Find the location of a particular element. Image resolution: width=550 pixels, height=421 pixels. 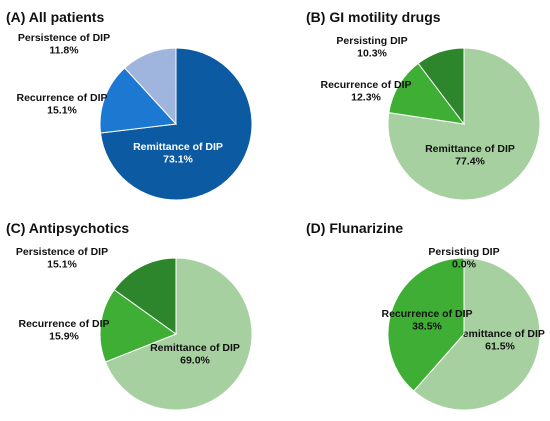

slice-label-value: 12.3% is located at coordinates (366, 98).